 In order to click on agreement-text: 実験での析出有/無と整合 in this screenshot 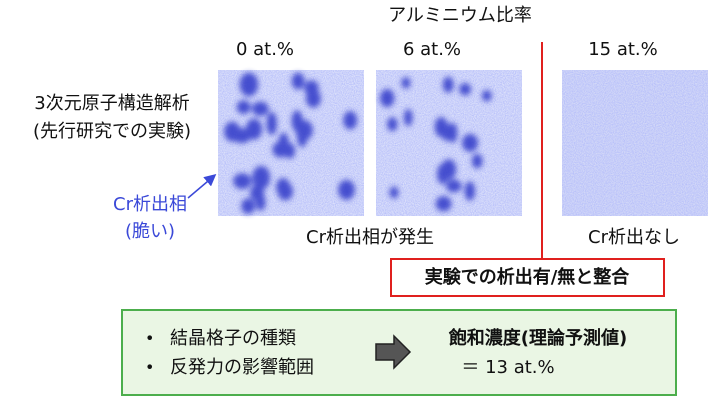, I will do `click(528, 277)`.